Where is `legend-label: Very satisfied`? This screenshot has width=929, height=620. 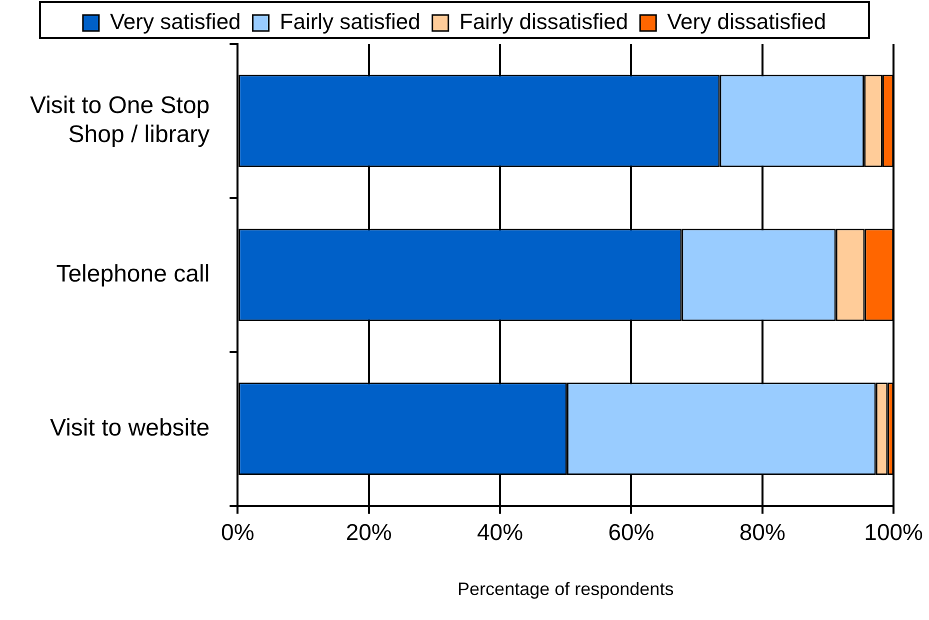 legend-label: Very satisfied is located at coordinates (175, 21).